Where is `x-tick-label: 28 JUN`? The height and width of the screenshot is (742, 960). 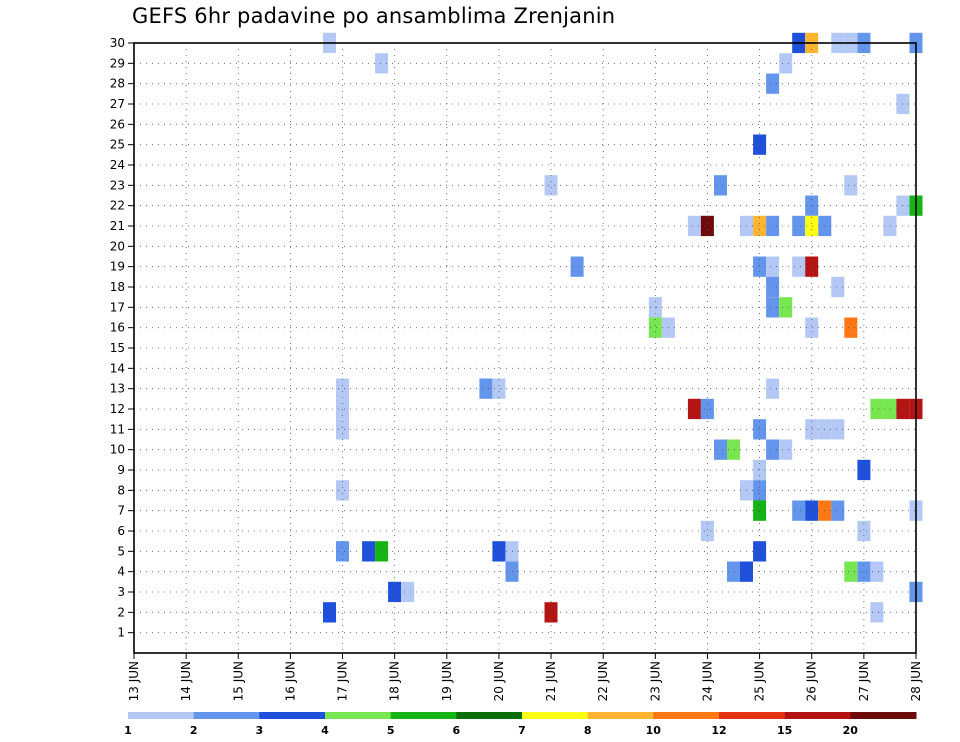
x-tick-label: 28 JUN is located at coordinates (916, 681).